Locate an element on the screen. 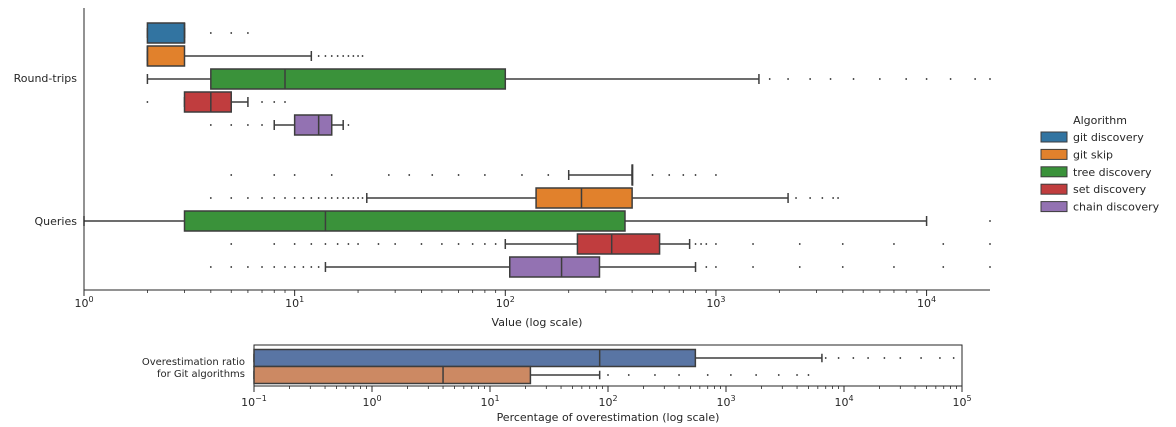 This screenshot has width=1176, height=427. ratio-box-git-discovery-box is located at coordinates (475, 358).